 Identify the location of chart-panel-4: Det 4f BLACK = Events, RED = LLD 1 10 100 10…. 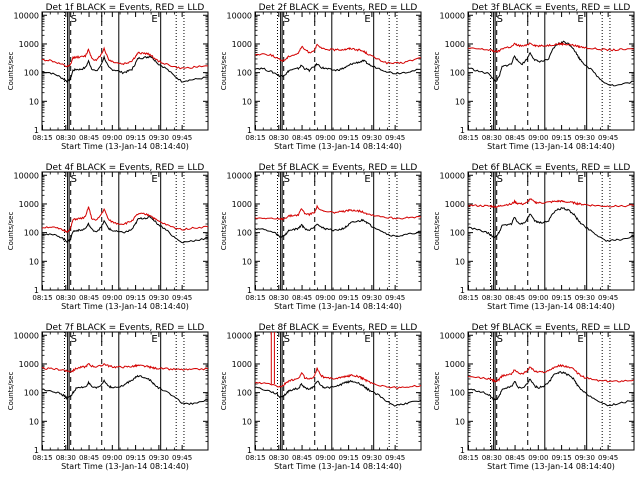
(108, 237).